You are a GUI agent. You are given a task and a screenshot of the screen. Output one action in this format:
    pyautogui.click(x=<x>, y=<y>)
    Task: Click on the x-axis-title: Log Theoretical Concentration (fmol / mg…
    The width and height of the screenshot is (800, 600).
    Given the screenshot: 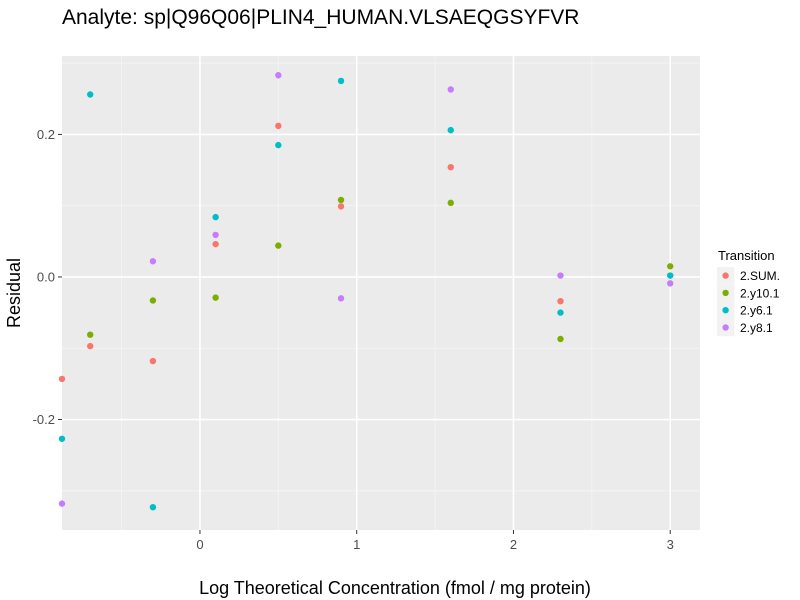 What is the action you would take?
    pyautogui.click(x=395, y=588)
    